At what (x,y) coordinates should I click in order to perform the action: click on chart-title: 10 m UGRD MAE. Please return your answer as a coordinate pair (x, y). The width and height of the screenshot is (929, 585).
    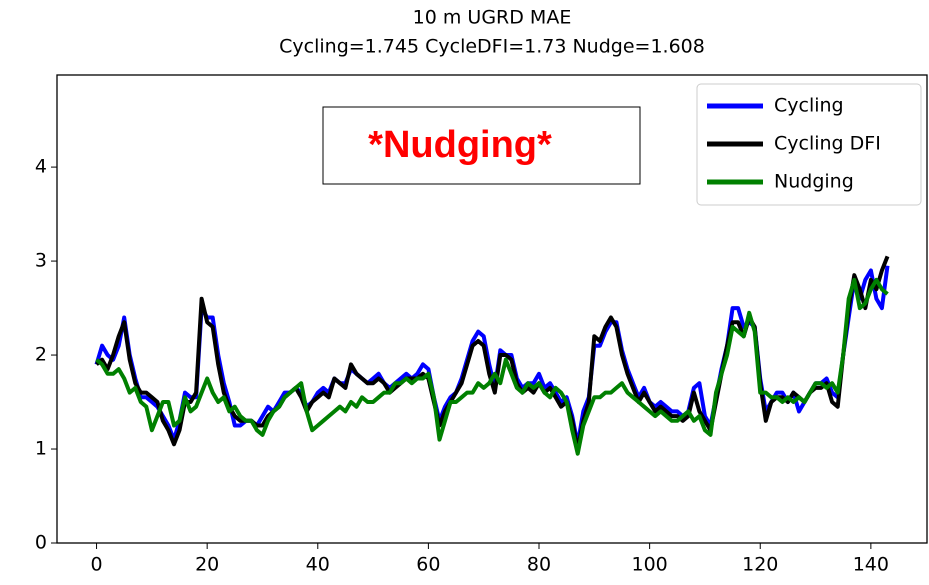
    Looking at the image, I should click on (492, 18).